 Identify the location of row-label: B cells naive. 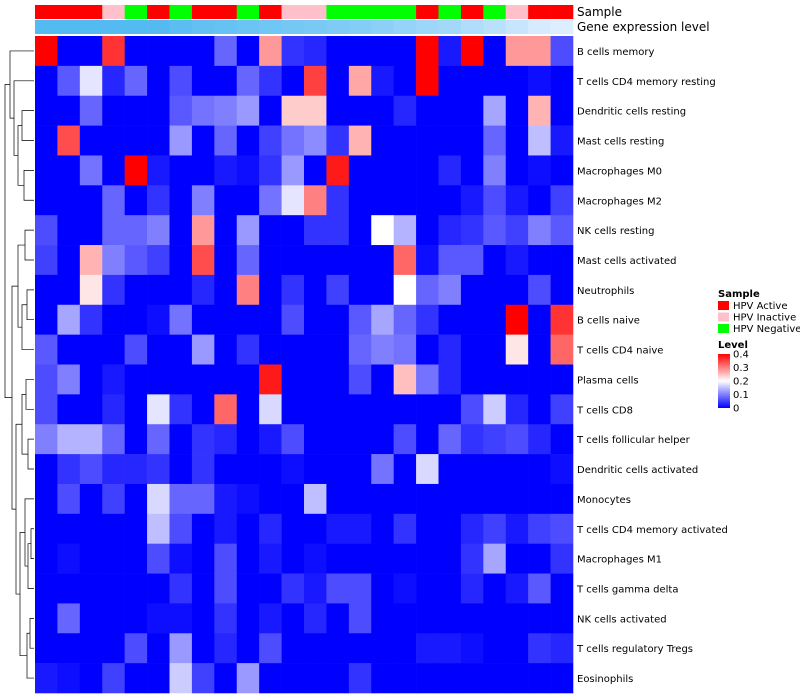
(608, 321).